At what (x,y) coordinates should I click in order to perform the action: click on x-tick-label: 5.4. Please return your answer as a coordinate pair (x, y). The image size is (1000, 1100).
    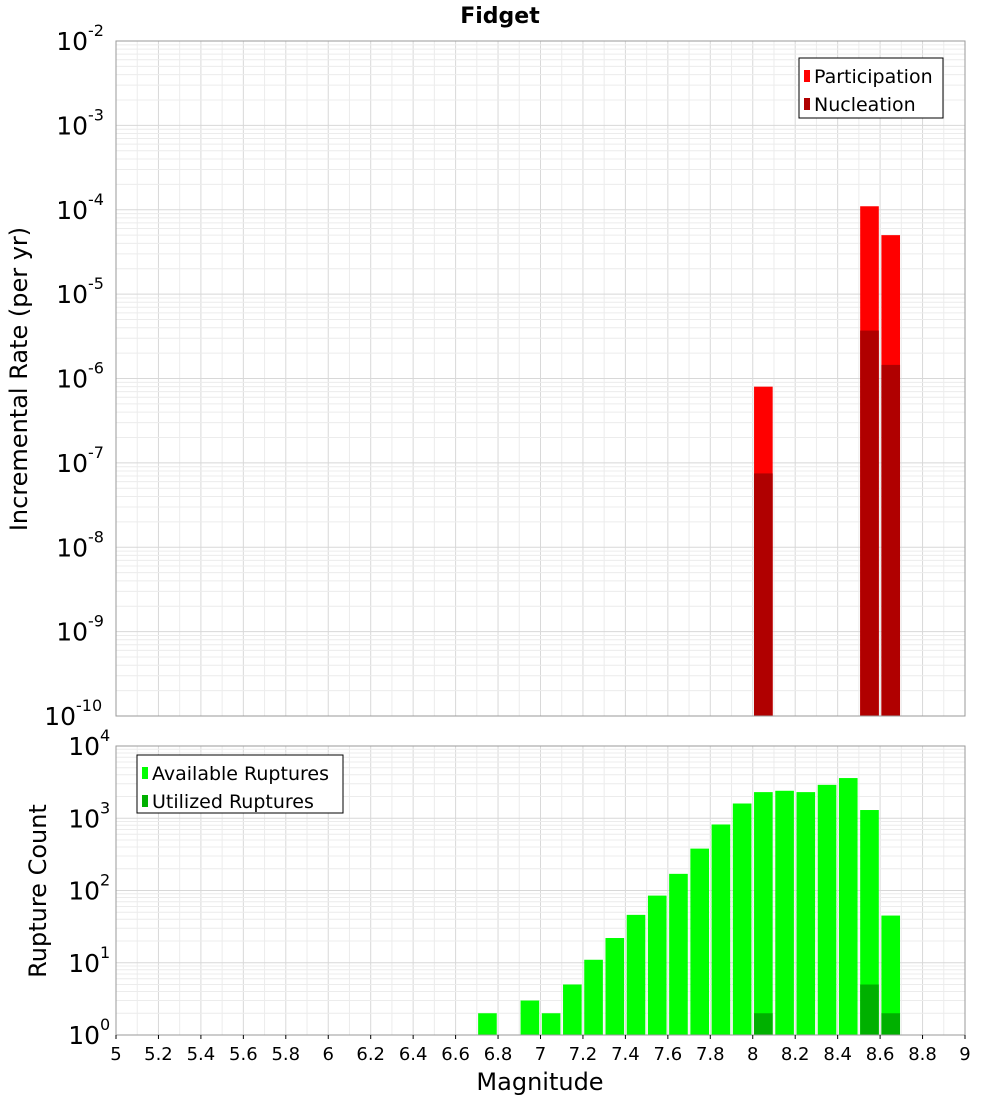
    Looking at the image, I should click on (201, 1054).